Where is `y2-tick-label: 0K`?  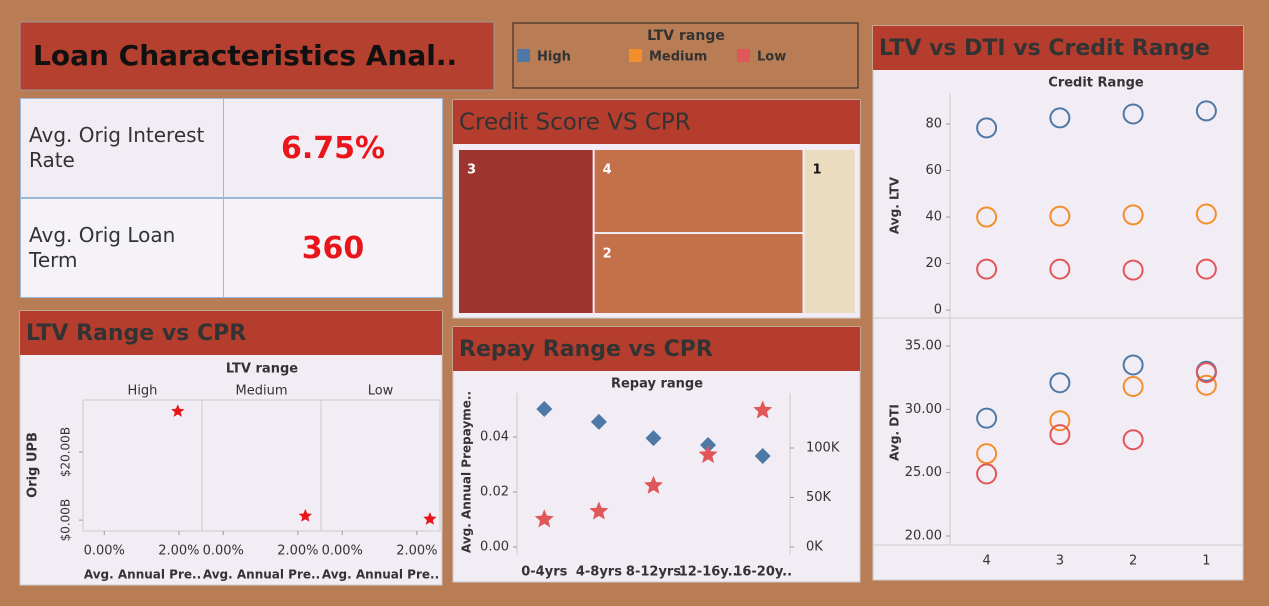
y2-tick-label: 0K is located at coordinates (814, 547).